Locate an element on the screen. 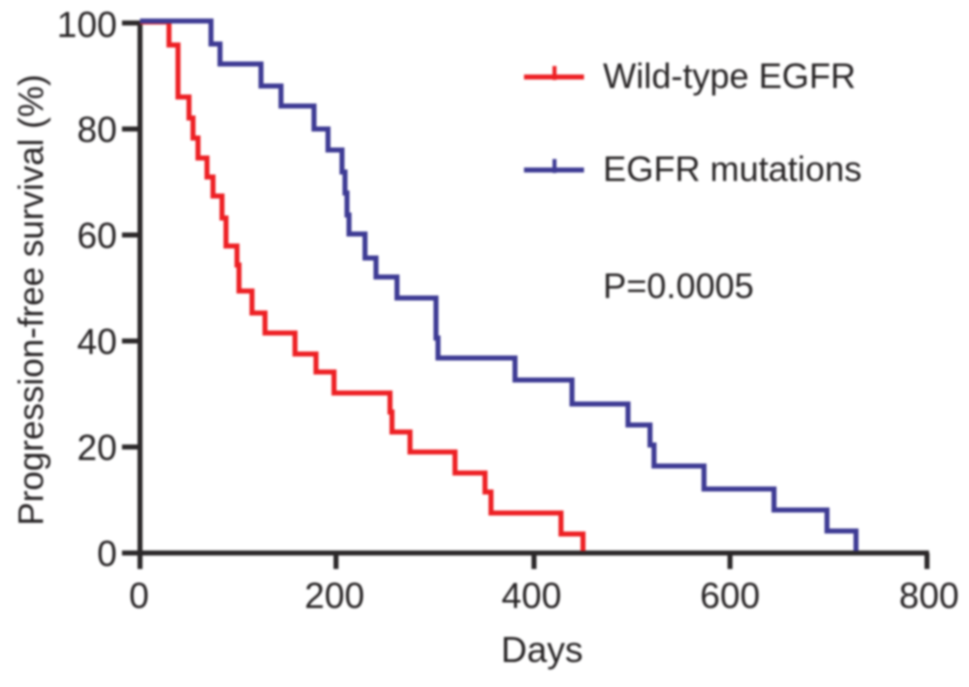 This screenshot has width=969, height=687. svg-text: 20 is located at coordinates (97, 447).